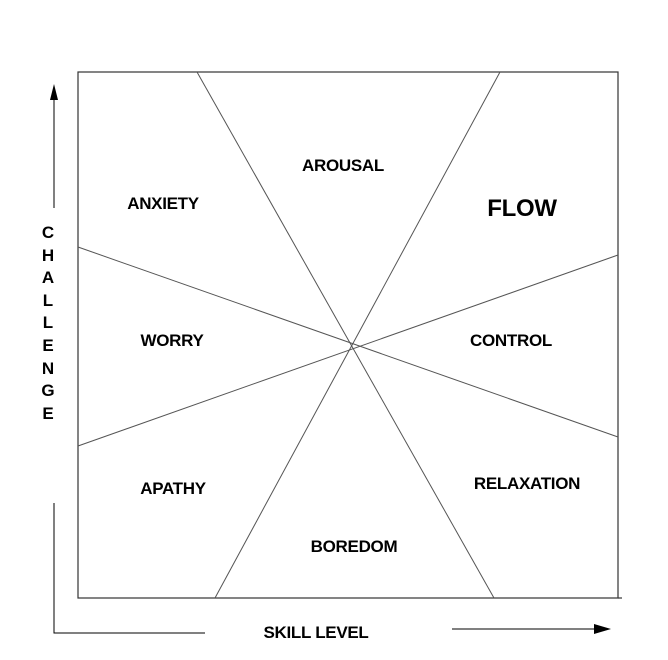  What do you see at coordinates (173, 488) in the screenshot?
I see `region-apathy: APATHY` at bounding box center [173, 488].